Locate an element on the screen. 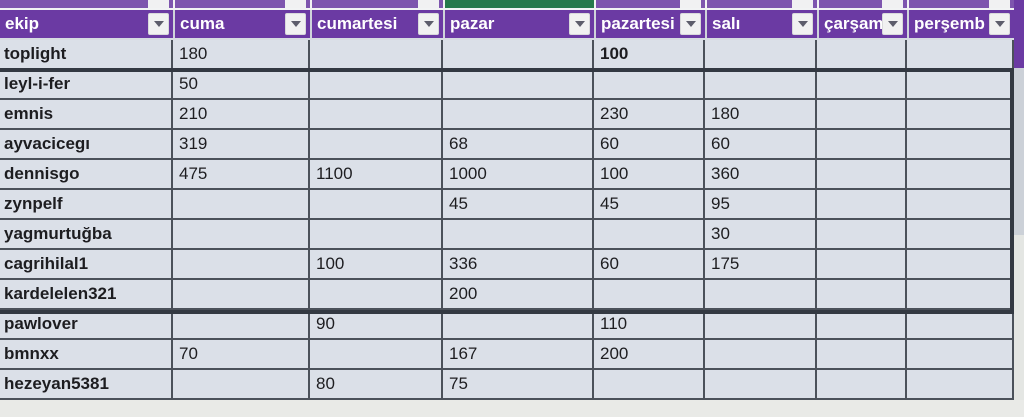  cell-hezeyan5381-cumartesi: 80 is located at coordinates (376, 385).